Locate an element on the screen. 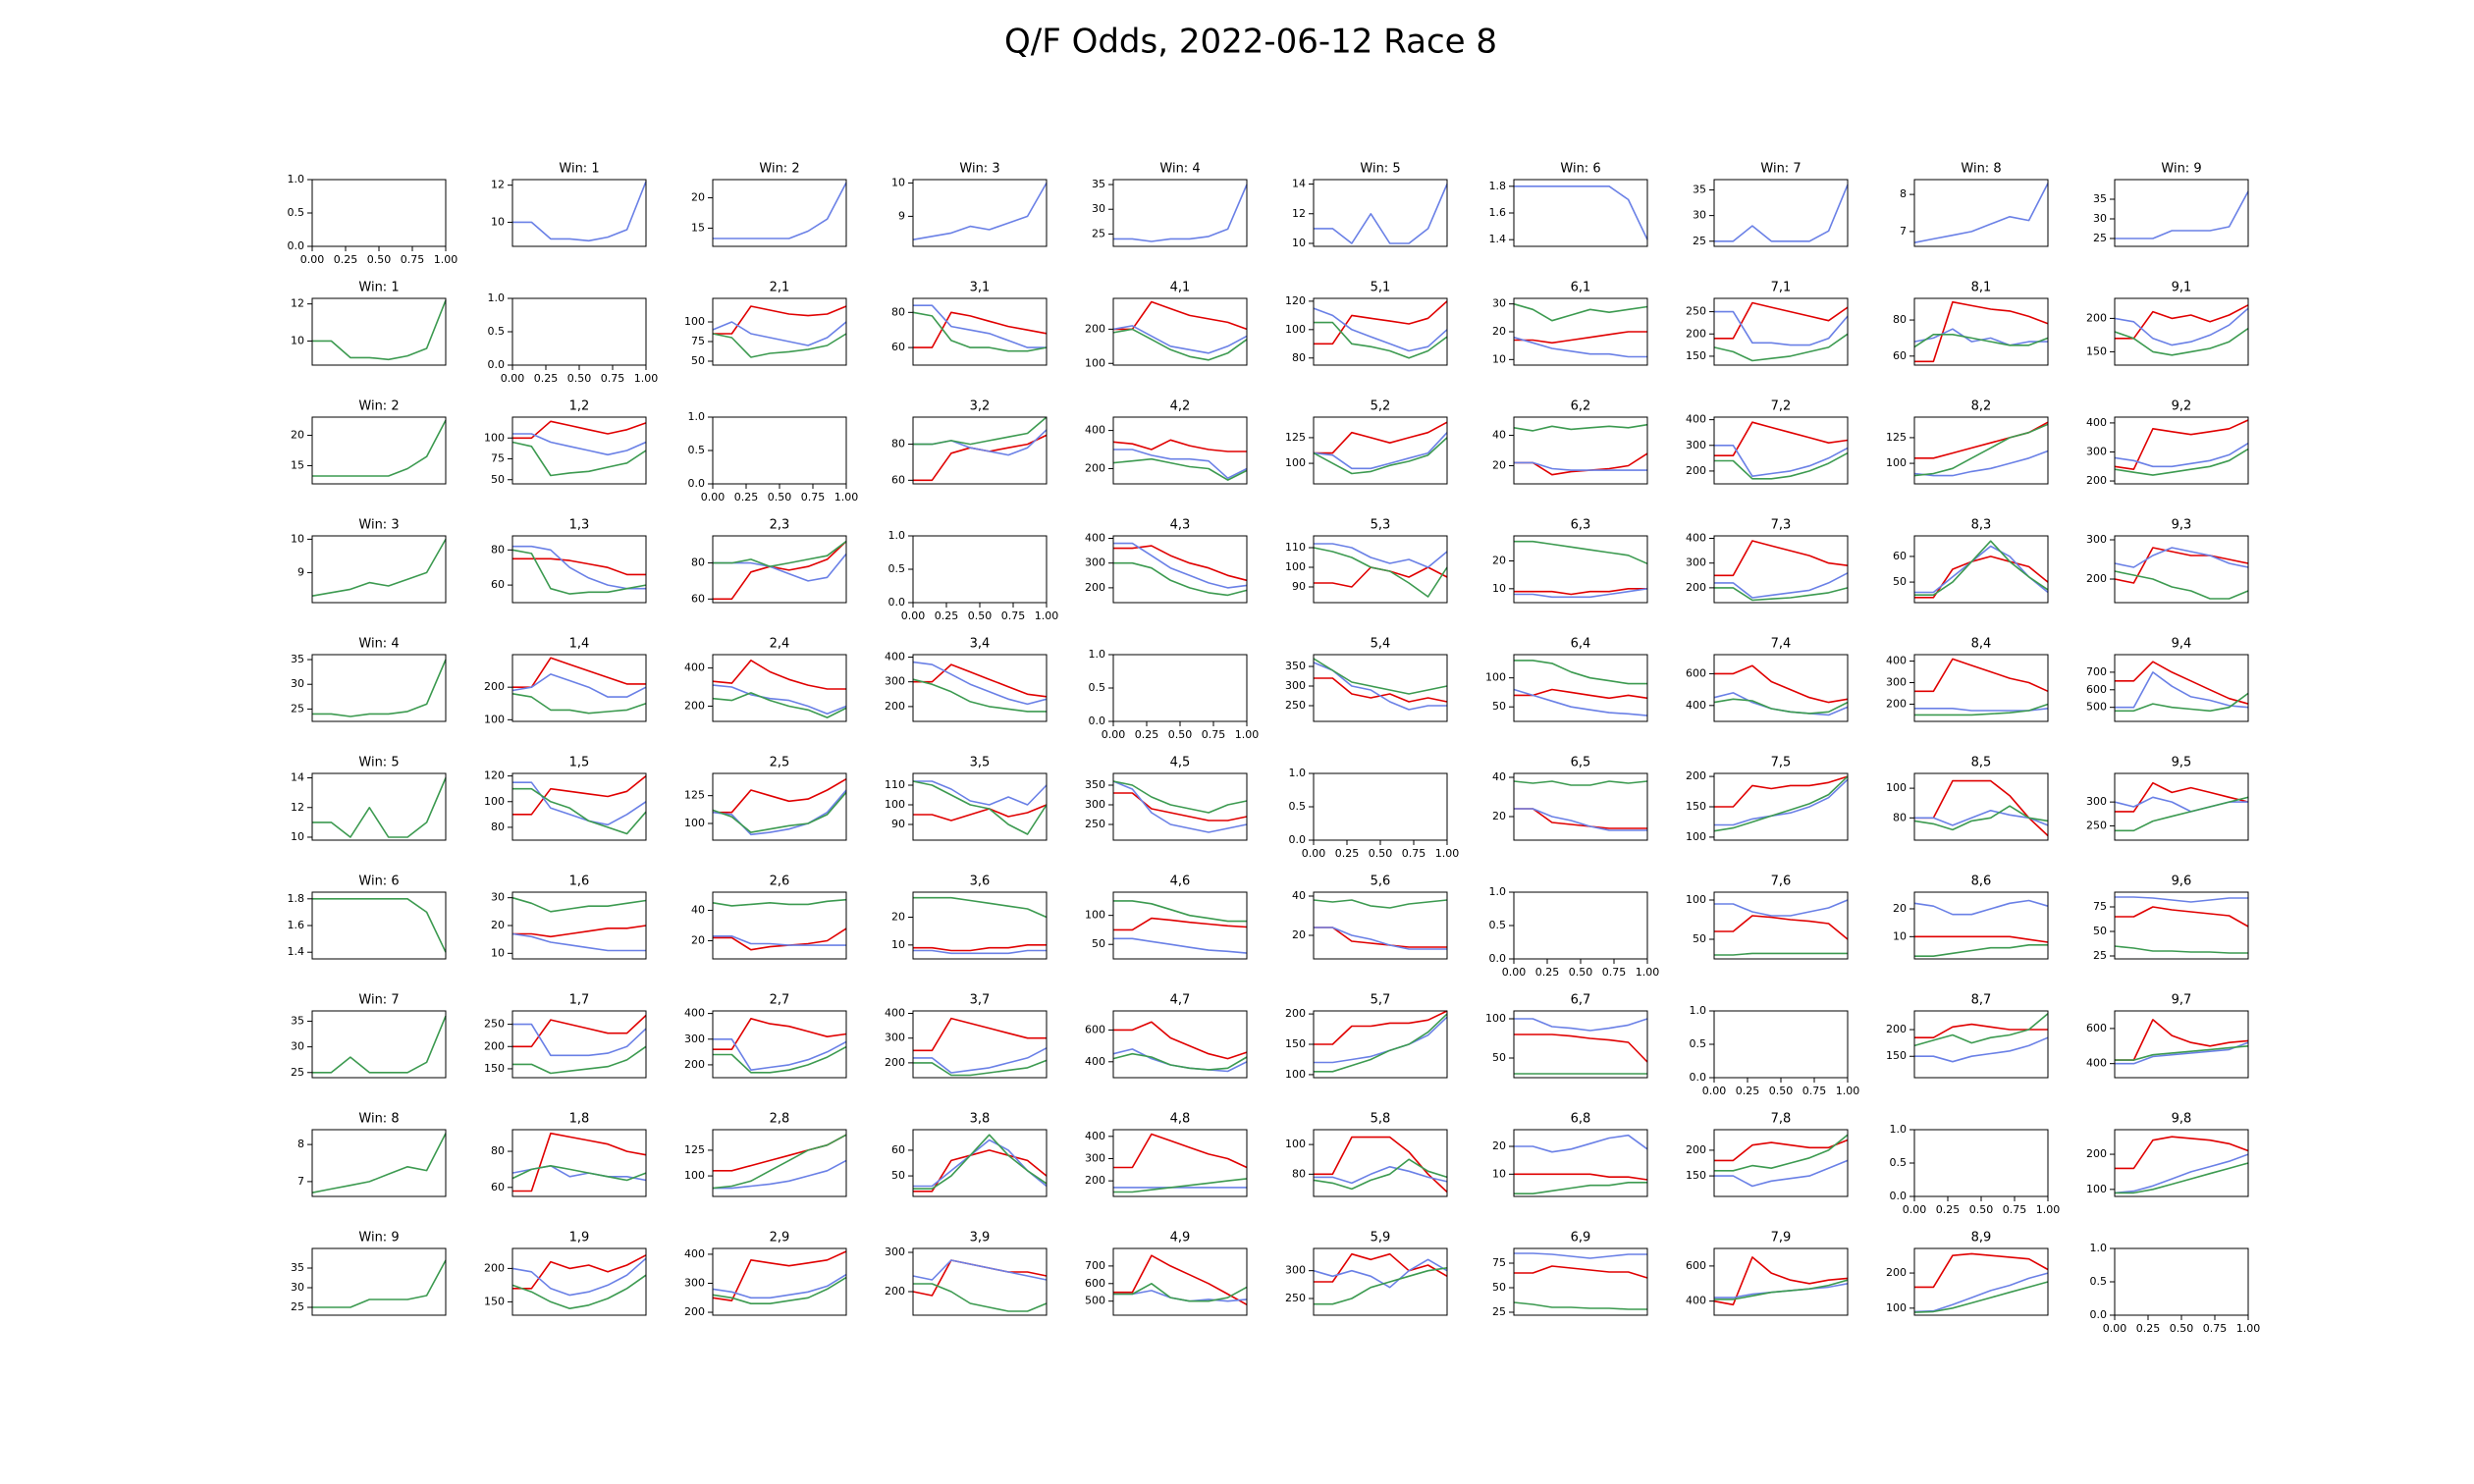  subplot: 9,3 200 300 is located at coordinates (2168, 561).